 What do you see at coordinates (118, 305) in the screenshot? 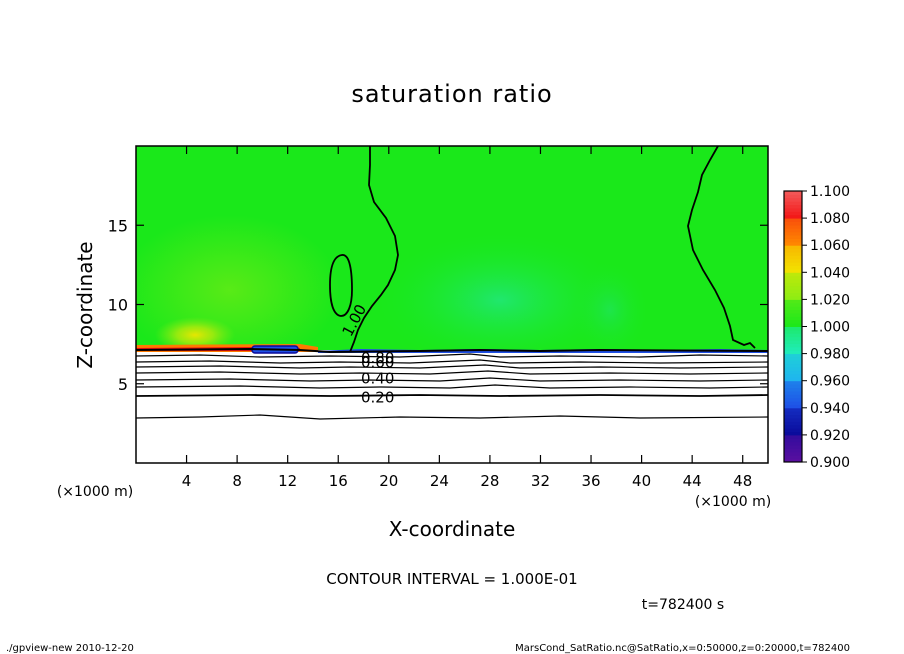
I see `y-tick-label: 10` at bounding box center [118, 305].